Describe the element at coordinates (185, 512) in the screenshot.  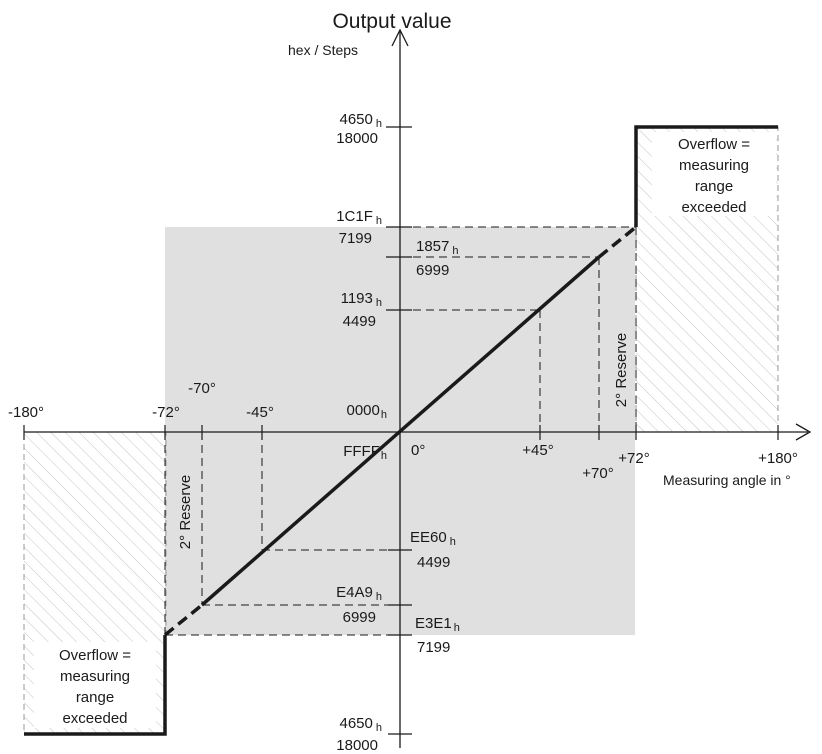
I see `reserve-label-left: 2° Reserve` at that location.